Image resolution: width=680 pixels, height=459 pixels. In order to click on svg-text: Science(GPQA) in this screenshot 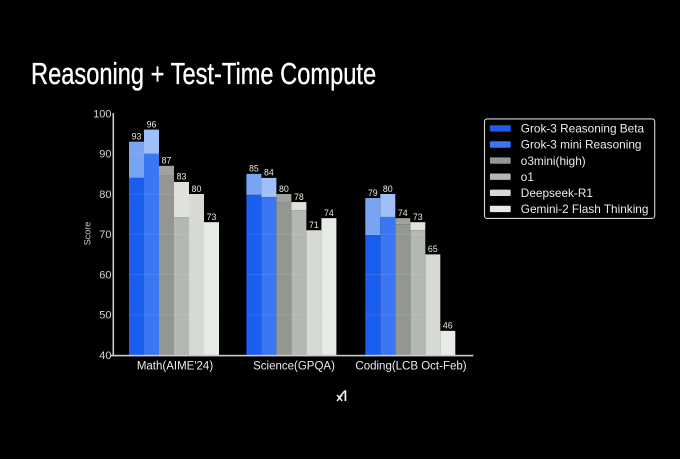, I will do `click(294, 367)`.